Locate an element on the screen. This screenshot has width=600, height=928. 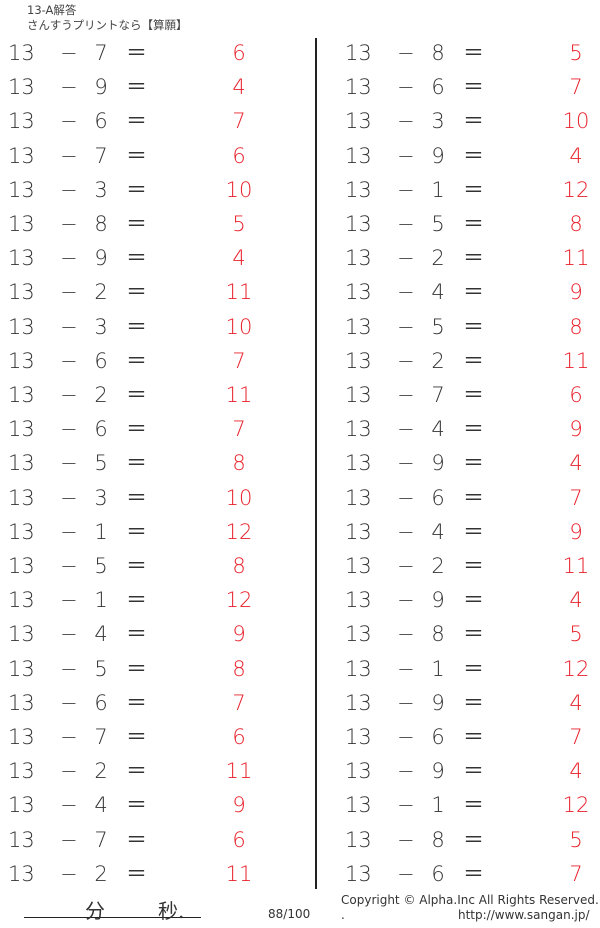
column-divider is located at coordinates (316, 463).